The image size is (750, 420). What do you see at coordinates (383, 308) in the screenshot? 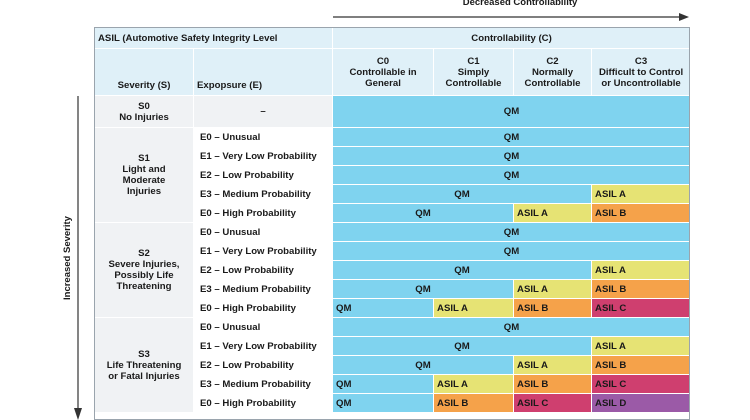
I see `s2-r5-qm: QM` at bounding box center [383, 308].